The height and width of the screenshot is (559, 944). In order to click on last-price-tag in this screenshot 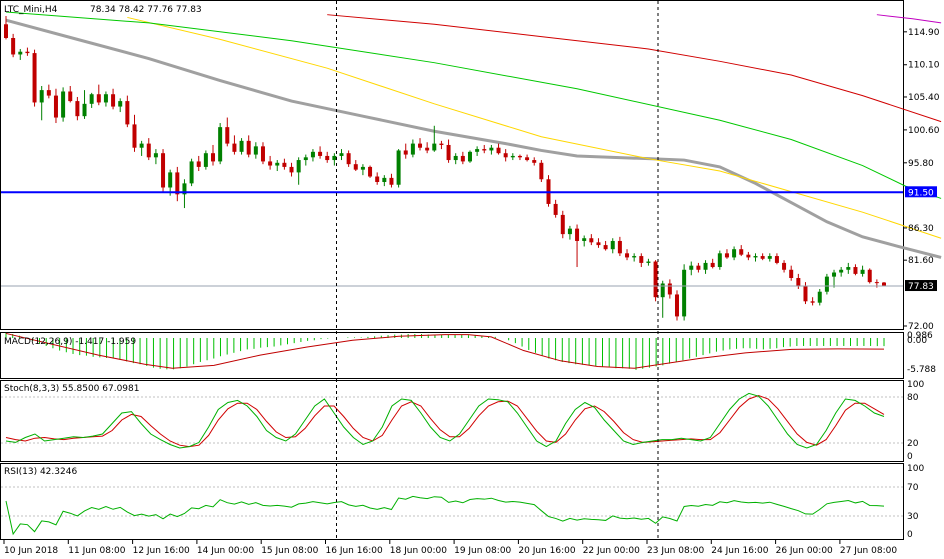, I will do `click(921, 286)`.